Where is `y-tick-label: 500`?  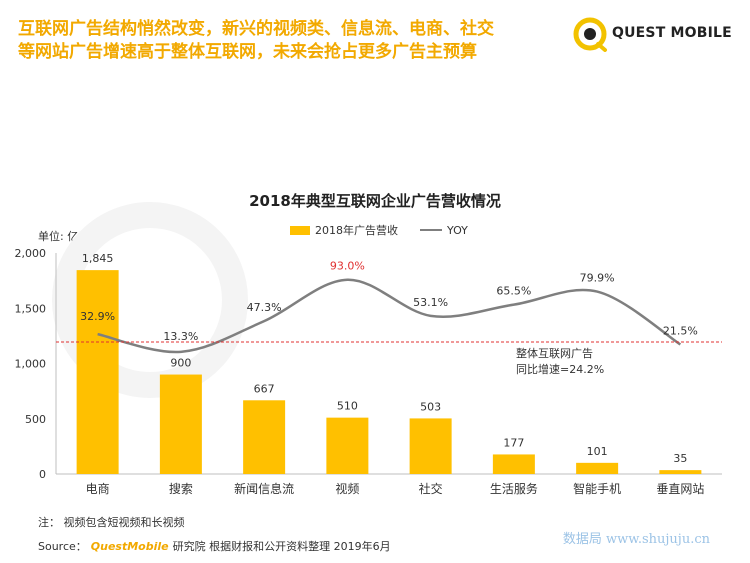 y-tick-label: 500 is located at coordinates (35, 419).